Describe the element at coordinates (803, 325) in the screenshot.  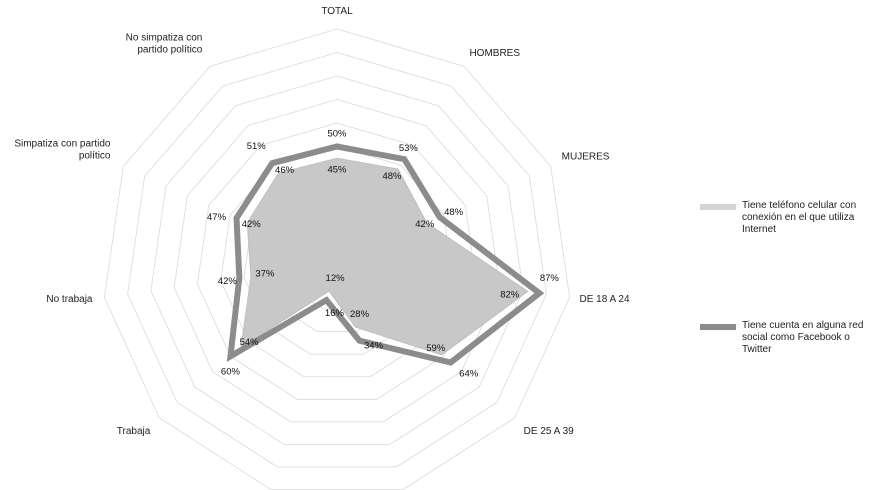
I see `legend-line: Tiene cuenta en alguna red` at that location.